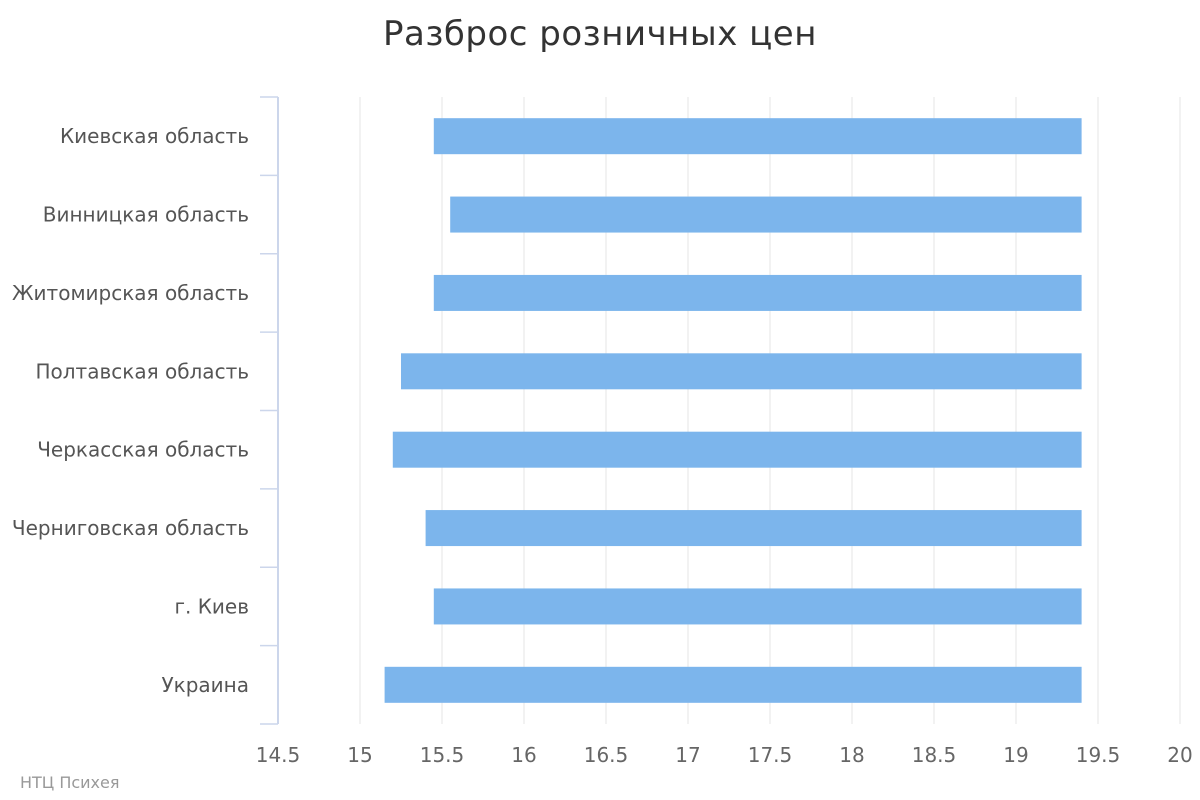 This screenshot has height=800, width=1200. I want to click on x-tick-label: 15.5, so click(442, 755).